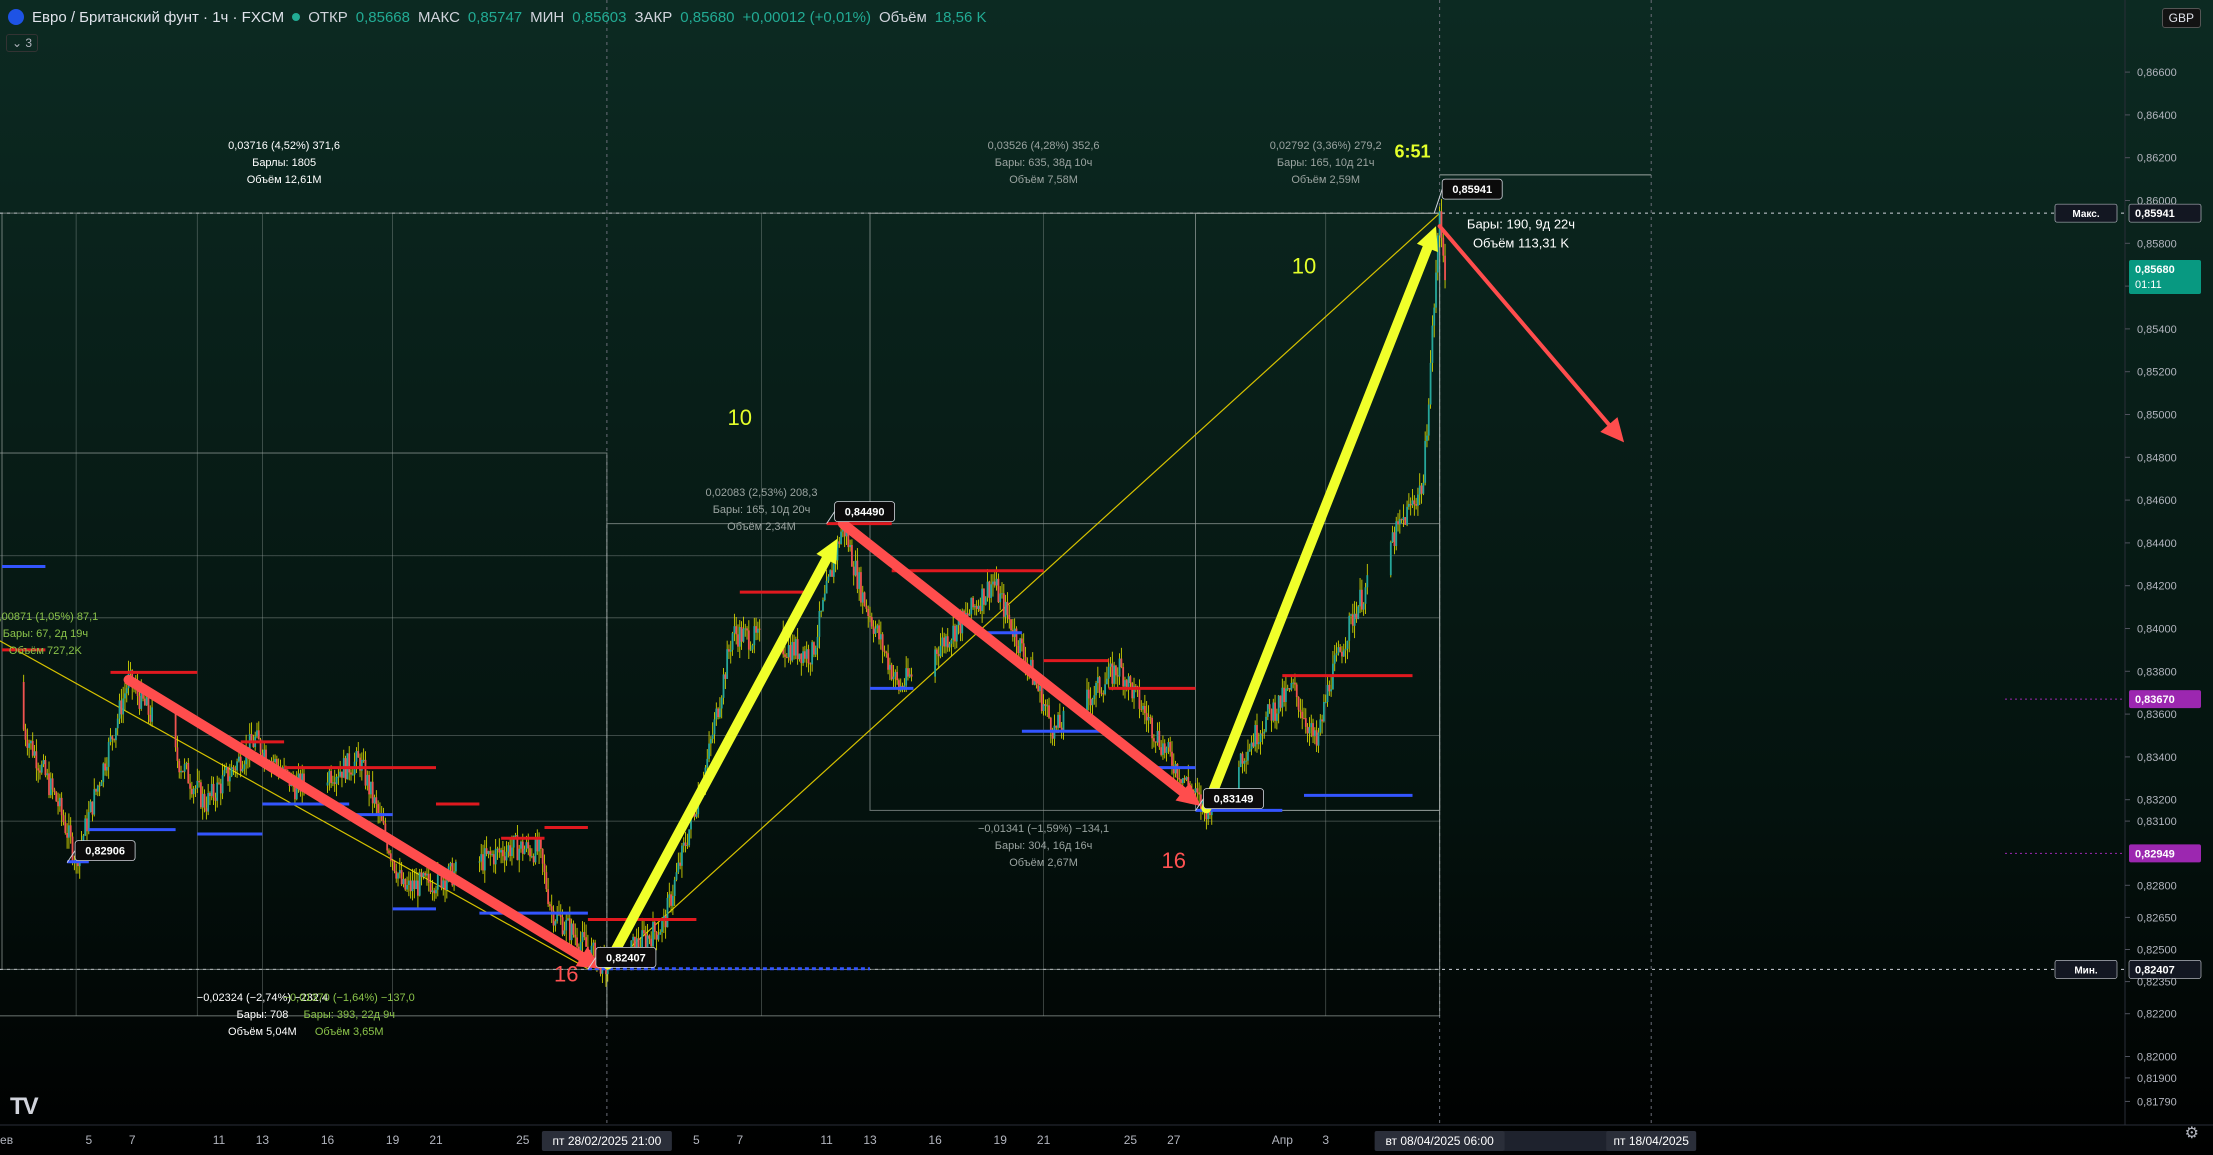  What do you see at coordinates (870, 1140) in the screenshot?
I see `x-tick-label: 13` at bounding box center [870, 1140].